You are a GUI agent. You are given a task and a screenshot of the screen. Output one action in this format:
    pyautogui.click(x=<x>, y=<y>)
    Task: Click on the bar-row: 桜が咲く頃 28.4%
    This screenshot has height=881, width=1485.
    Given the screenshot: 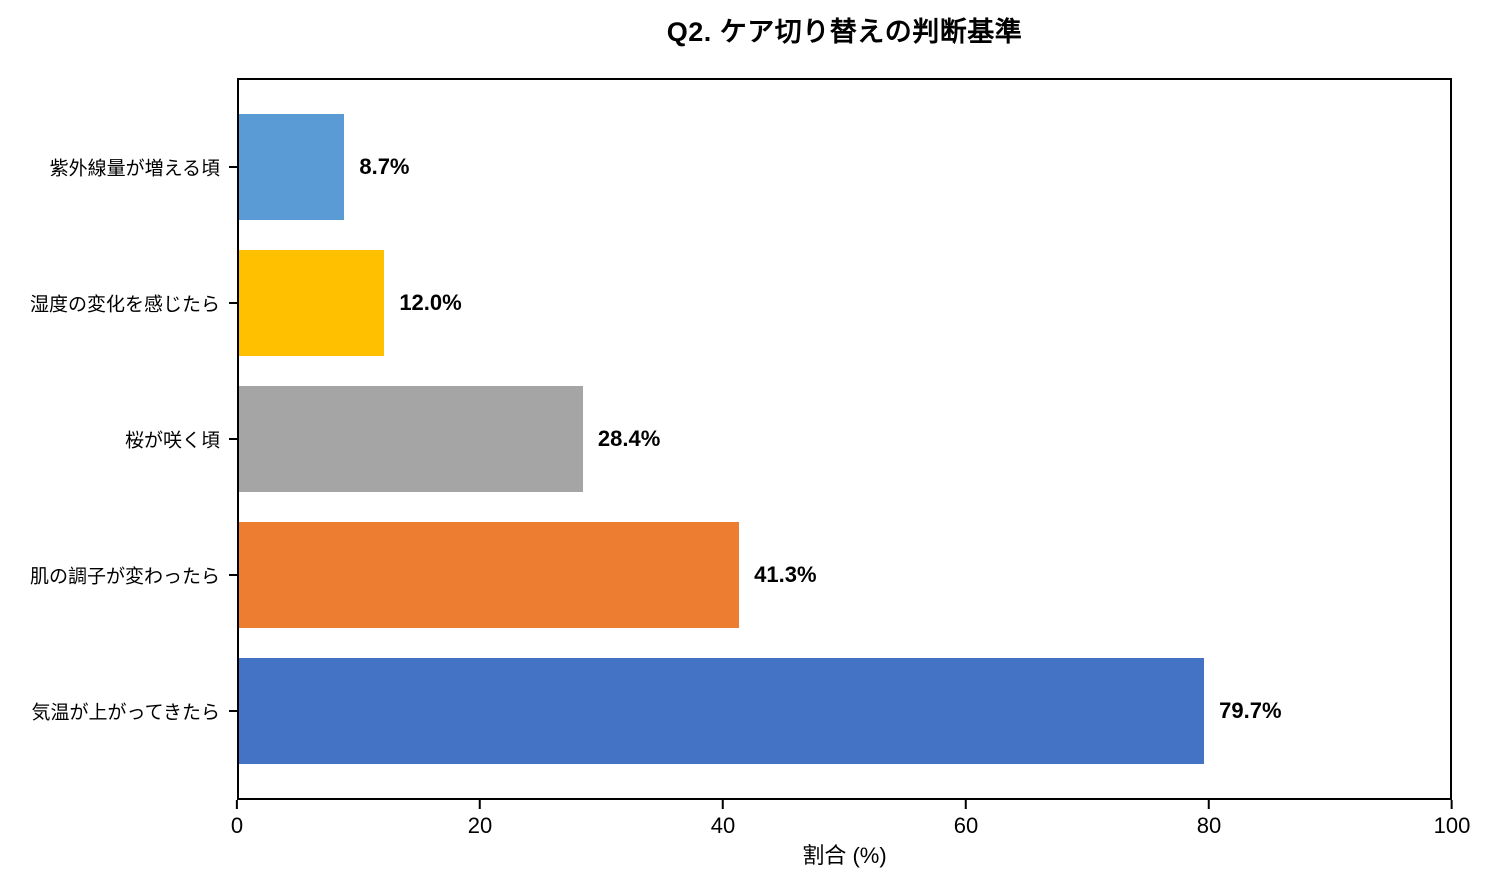 What is the action you would take?
    pyautogui.click(x=787, y=439)
    